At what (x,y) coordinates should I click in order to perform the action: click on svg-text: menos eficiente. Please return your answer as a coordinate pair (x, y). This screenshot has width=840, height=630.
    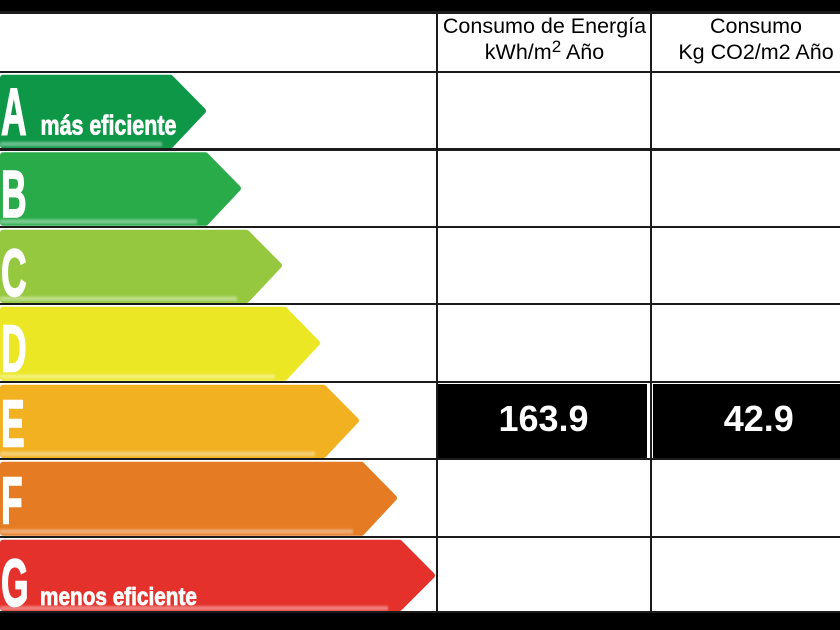
    Looking at the image, I should click on (118, 596).